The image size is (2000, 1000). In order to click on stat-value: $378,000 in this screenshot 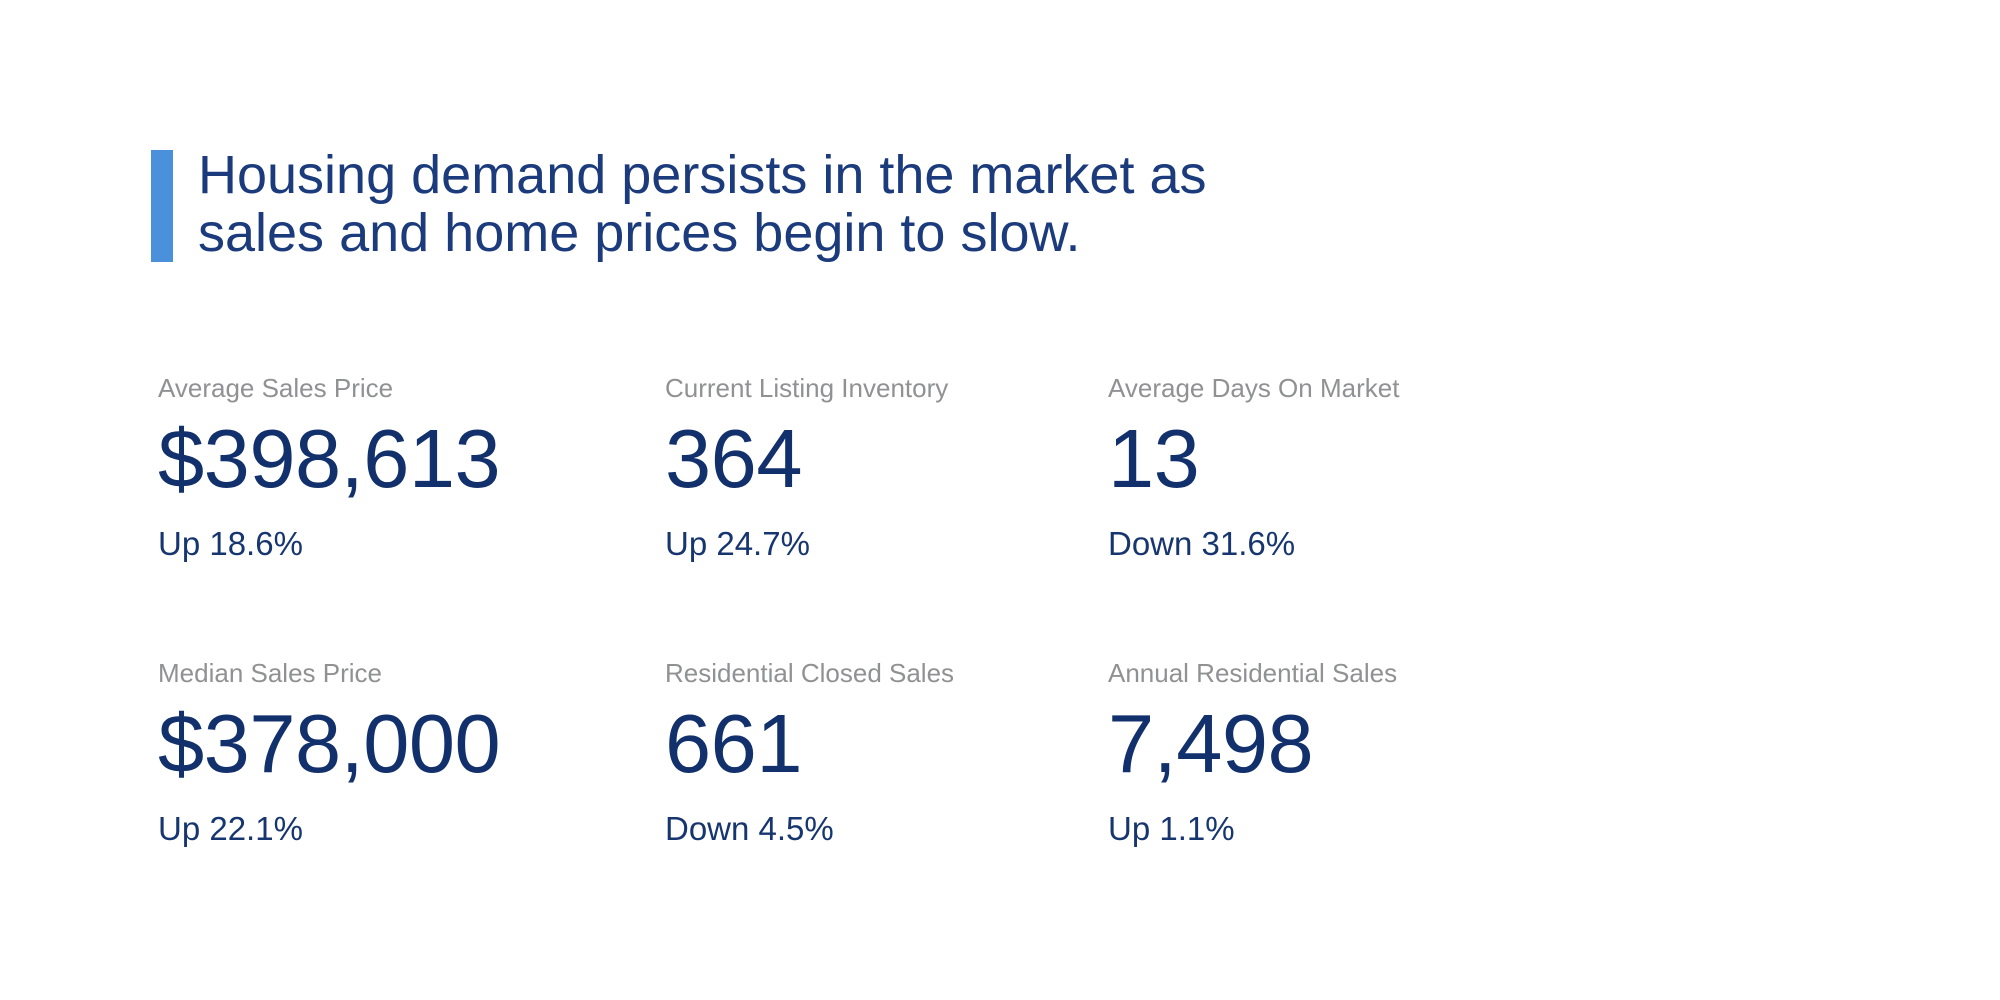, I will do `click(329, 743)`.